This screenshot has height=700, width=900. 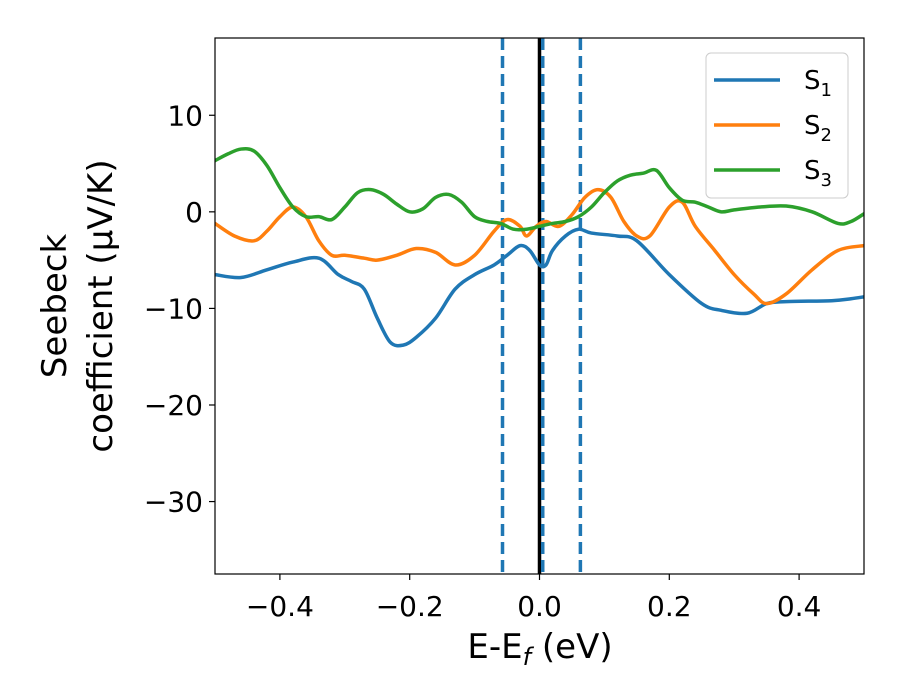 I want to click on y-tick-label: −10, so click(x=173, y=308).